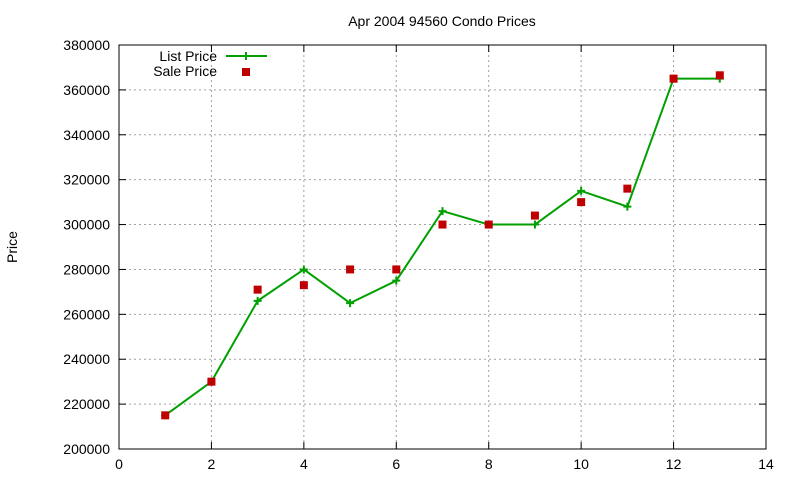  What do you see at coordinates (86, 135) in the screenshot?
I see `y-tick-label: 340000` at bounding box center [86, 135].